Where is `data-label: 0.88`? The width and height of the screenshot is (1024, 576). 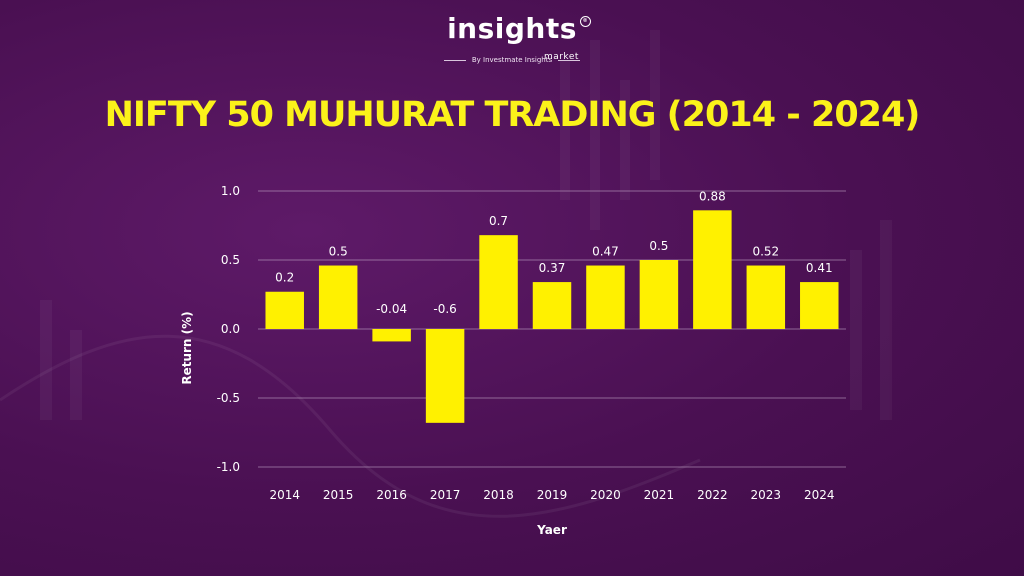
data-label: 0.88 is located at coordinates (712, 196).